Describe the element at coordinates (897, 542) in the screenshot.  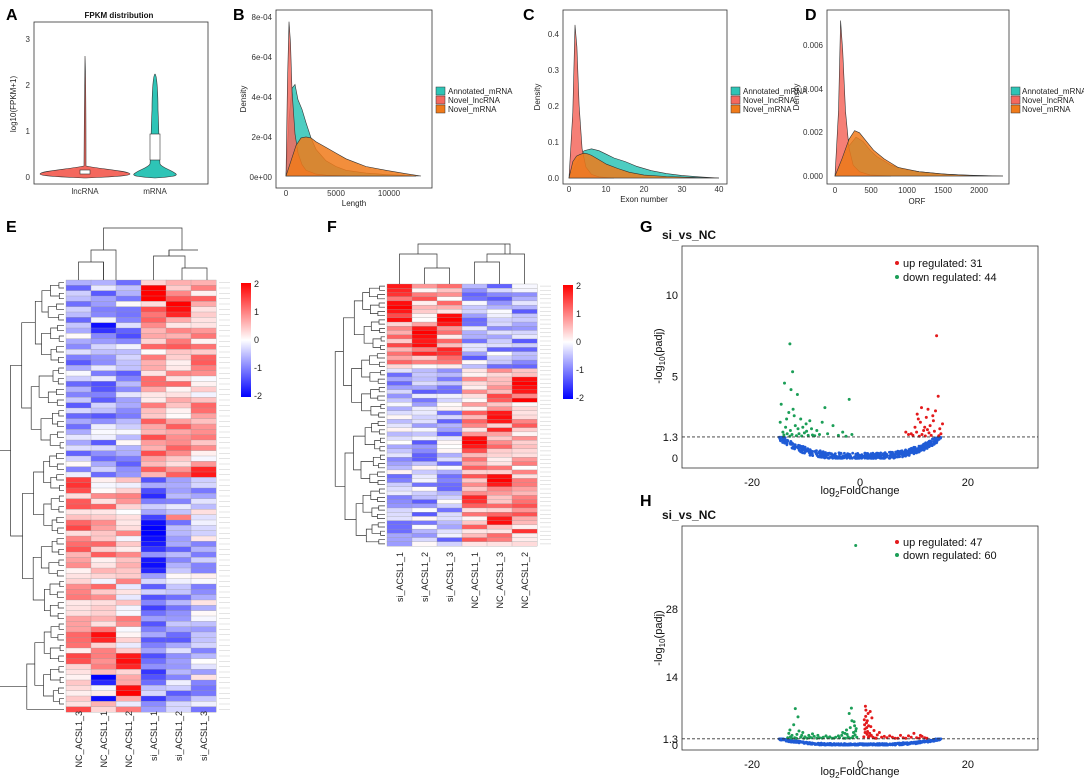
I see `legend-dot-up` at that location.